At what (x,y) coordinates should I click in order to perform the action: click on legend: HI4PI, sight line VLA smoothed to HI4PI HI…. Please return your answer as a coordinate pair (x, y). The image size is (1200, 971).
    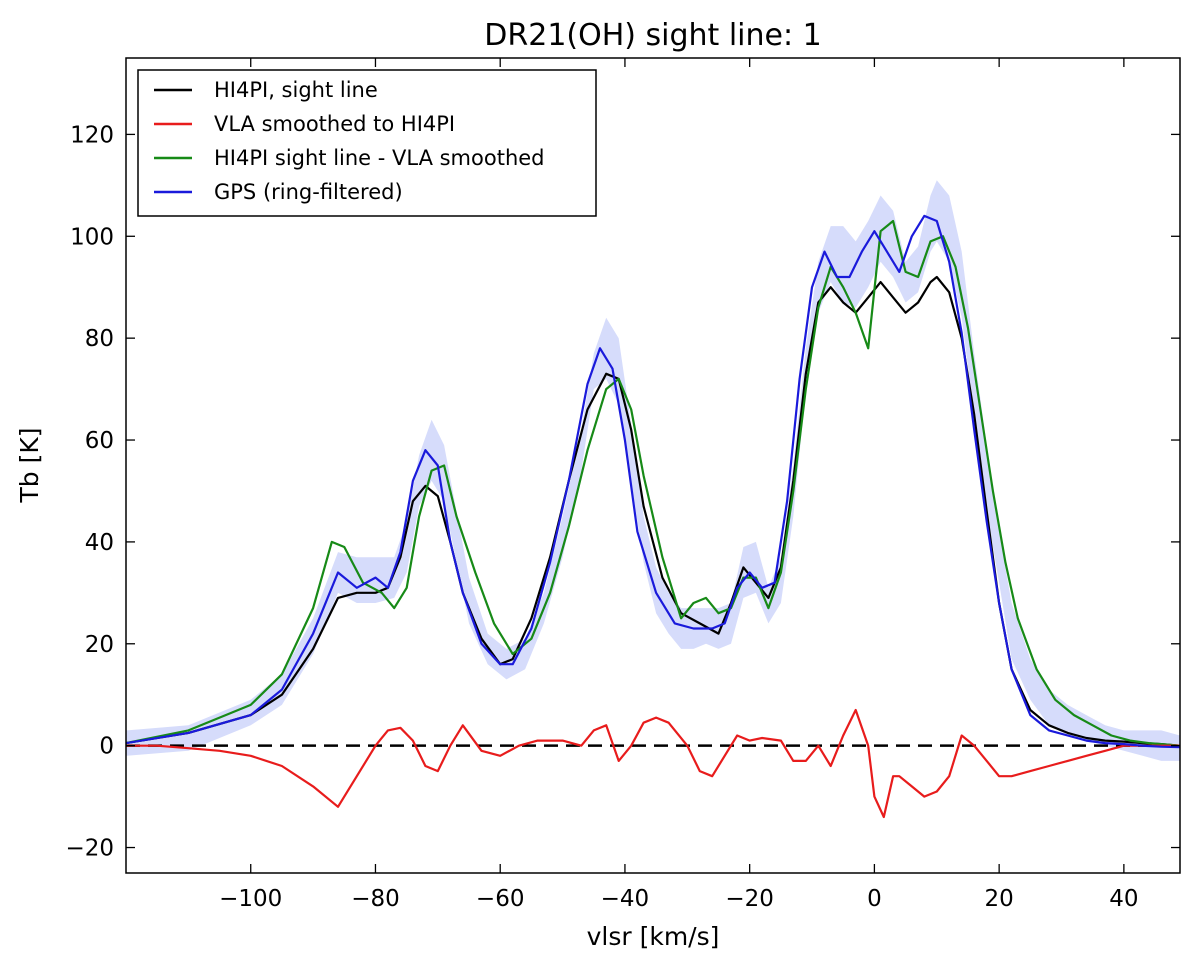
    Looking at the image, I should click on (367, 143).